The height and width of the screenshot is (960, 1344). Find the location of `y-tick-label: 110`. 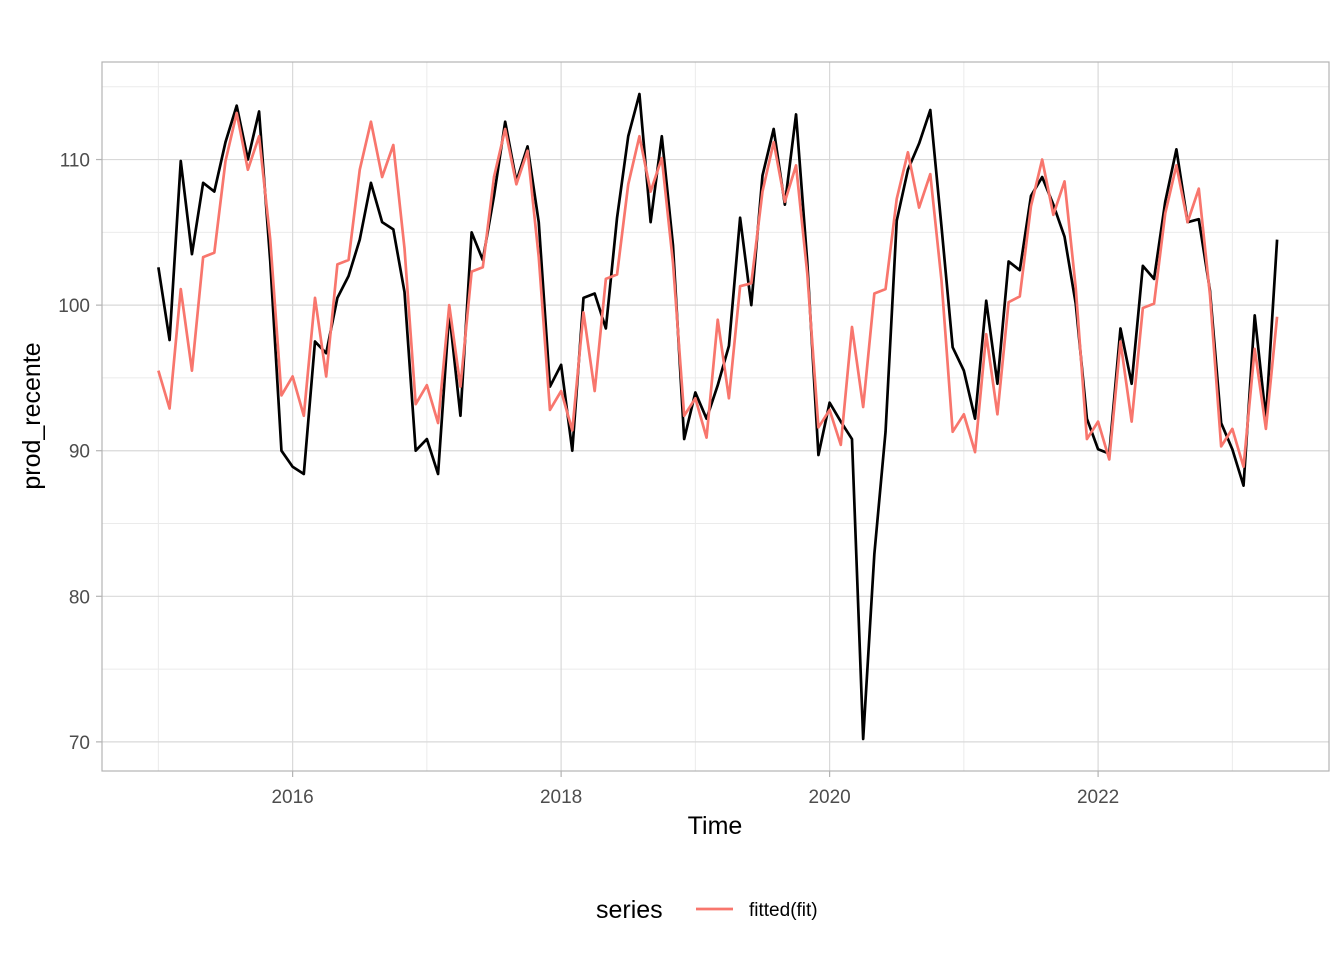

y-tick-label: 110 is located at coordinates (75, 161).